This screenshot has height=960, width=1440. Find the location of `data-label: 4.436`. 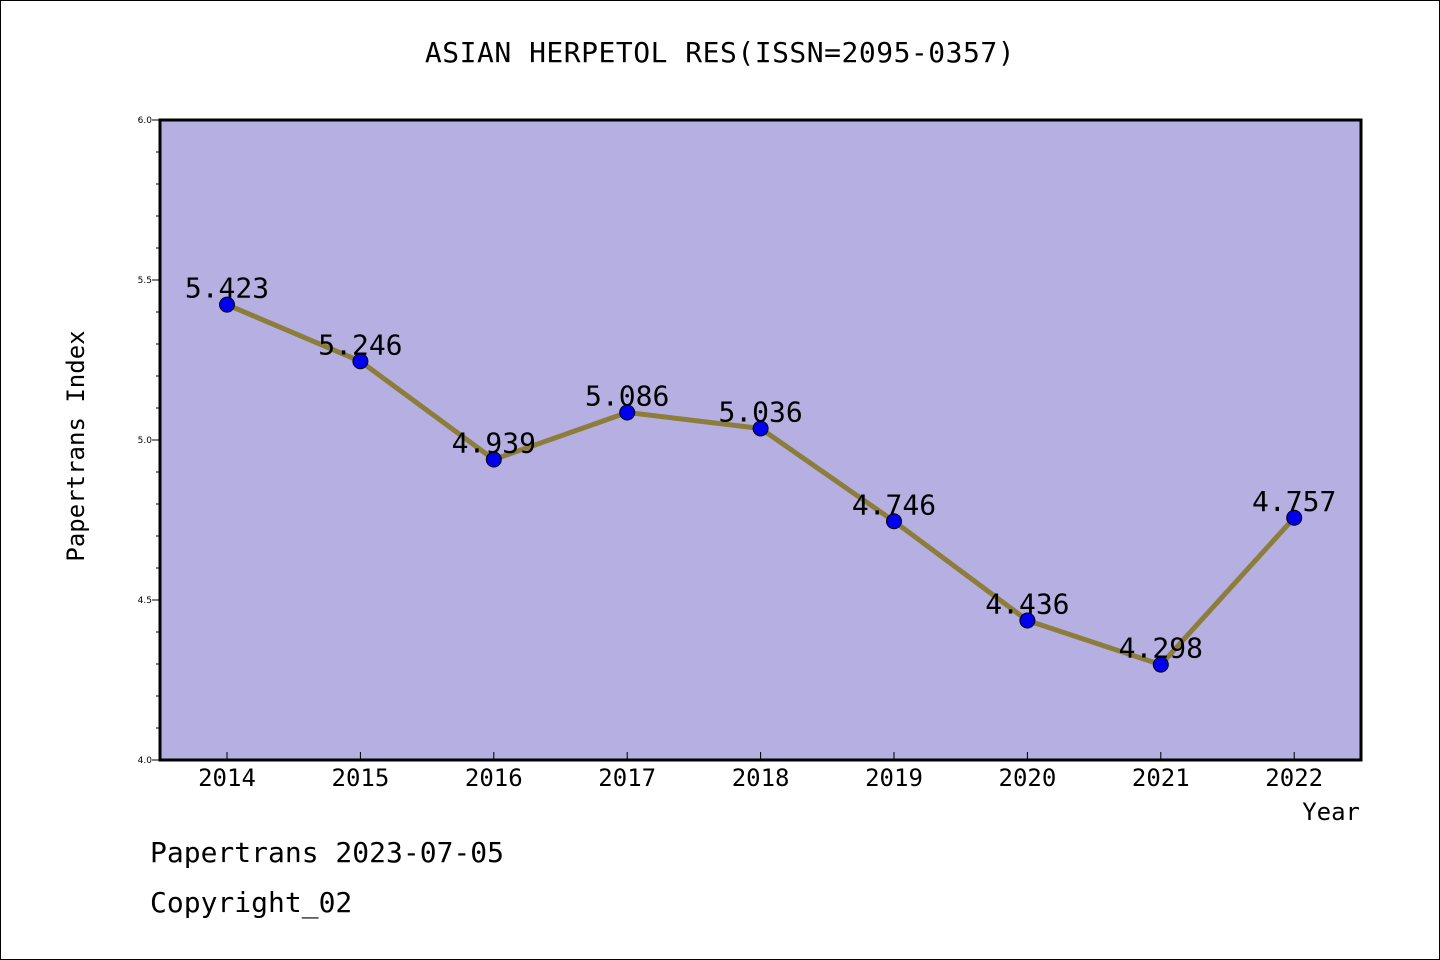

data-label: 4.436 is located at coordinates (1027, 603).